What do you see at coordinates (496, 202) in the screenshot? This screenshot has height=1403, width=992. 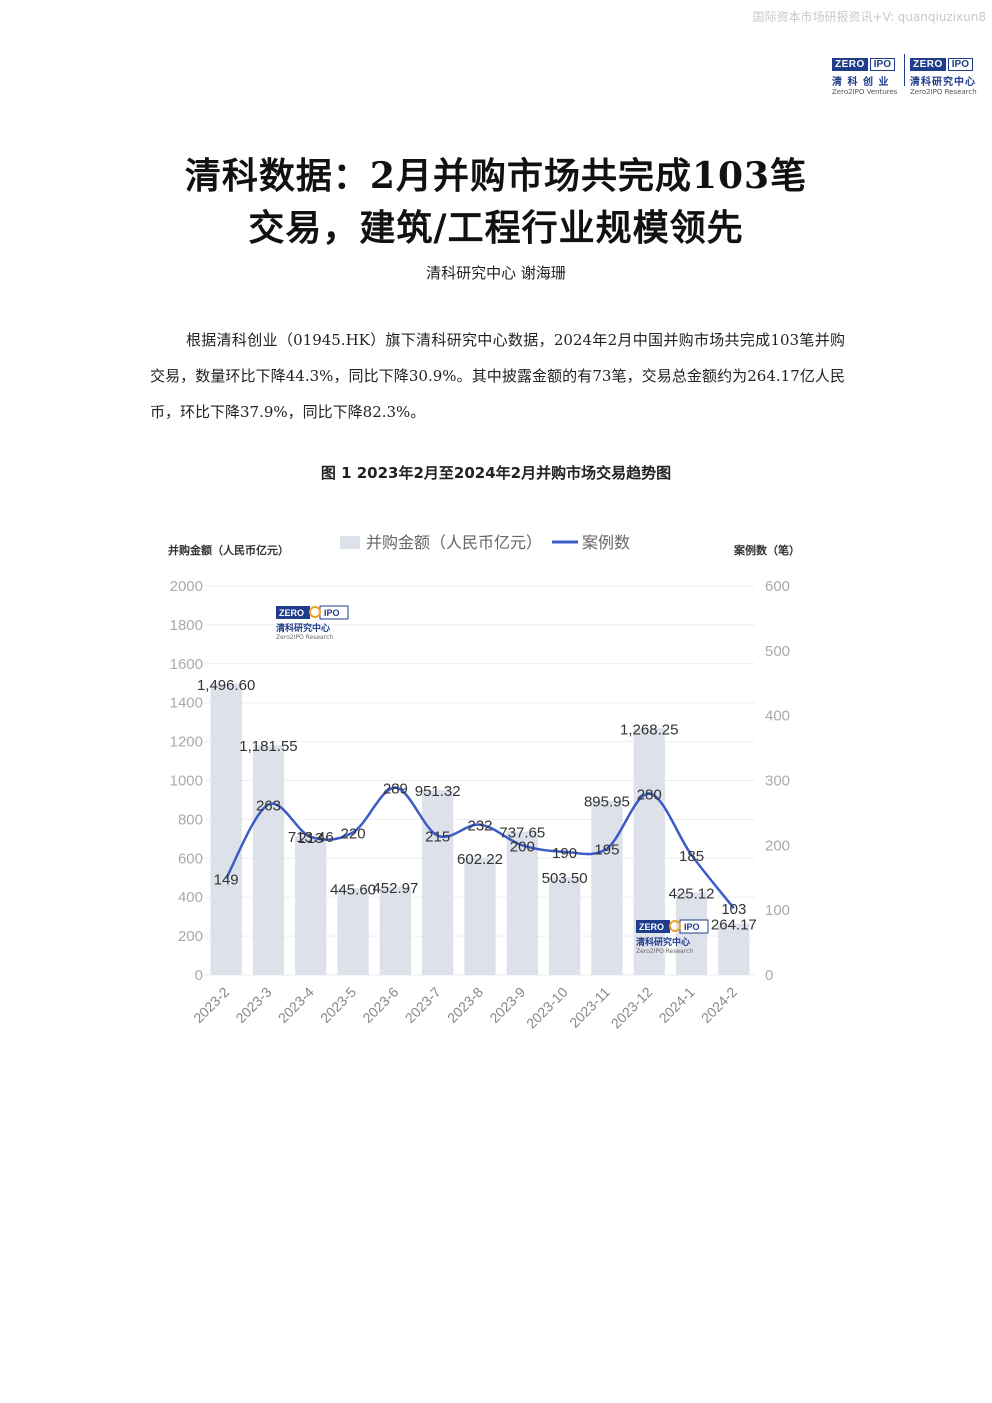 I see `page-title: 清科数据：2月并购市场共完成103笔 交易，建筑/工程行业规模领先` at bounding box center [496, 202].